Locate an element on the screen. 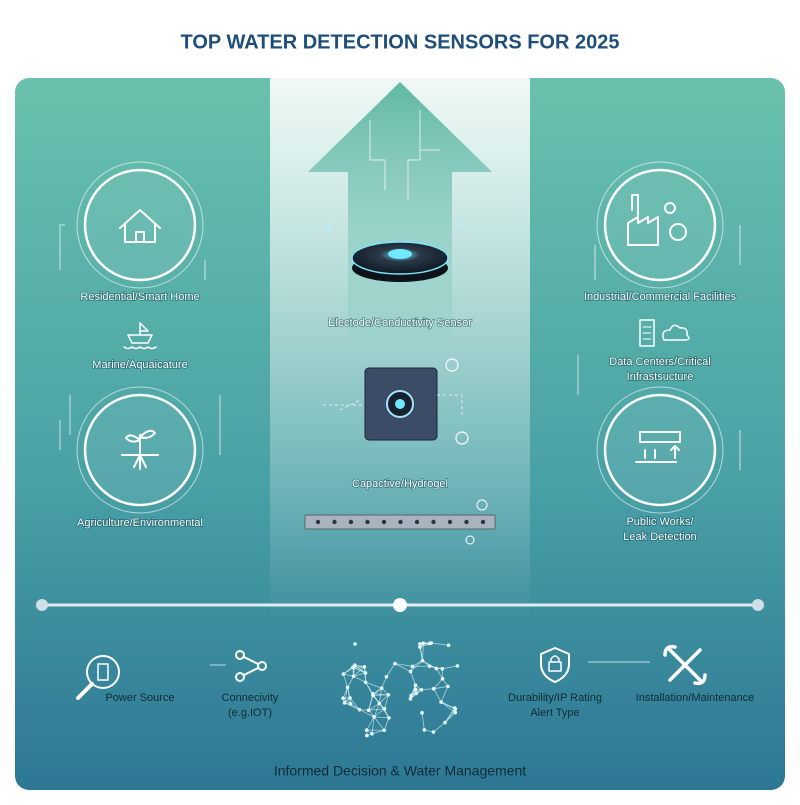 The height and width of the screenshot is (805, 800). label: (e.g.IOT) is located at coordinates (250, 713).